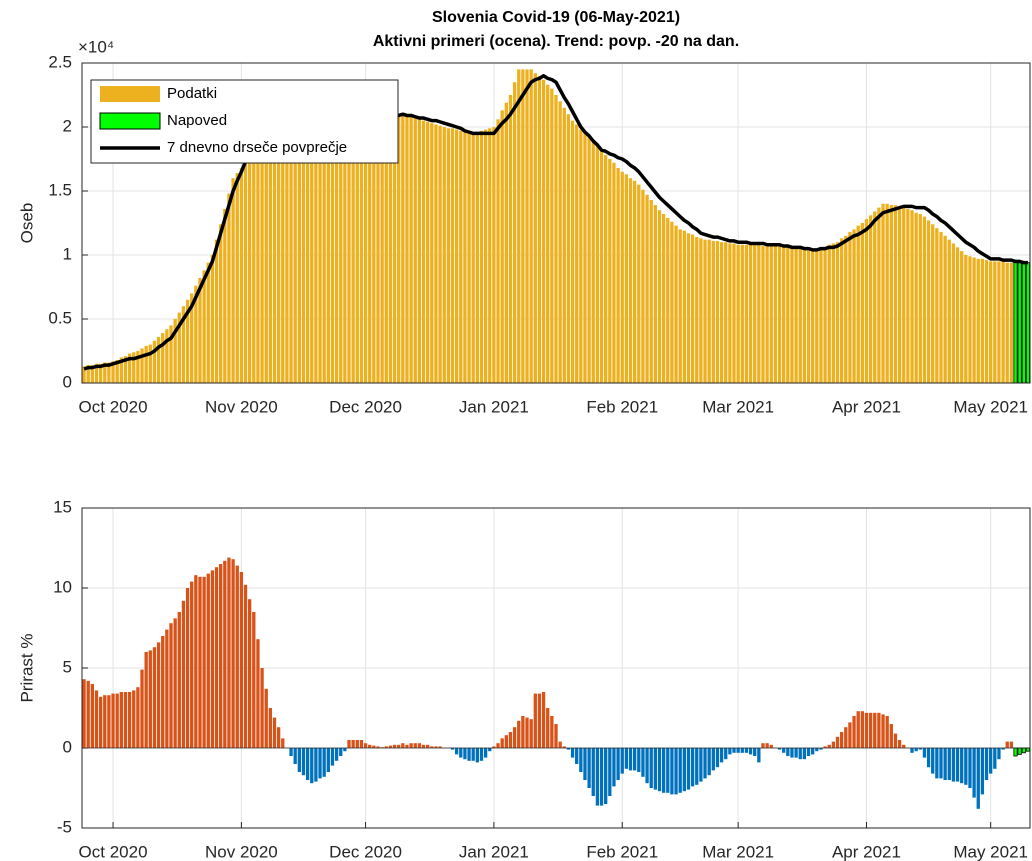  I want to click on x-tick-label: Mar 2021, so click(738, 406).